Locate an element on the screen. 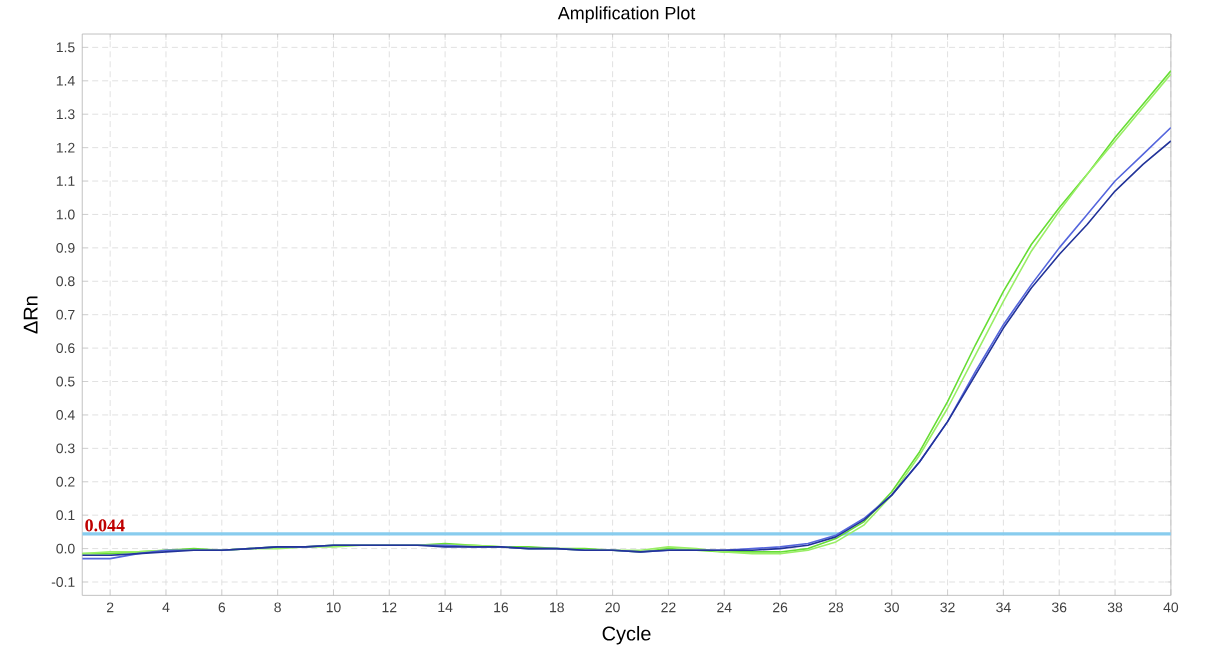 This screenshot has height=660, width=1214. ref-line-label: 0.044 is located at coordinates (105, 525).